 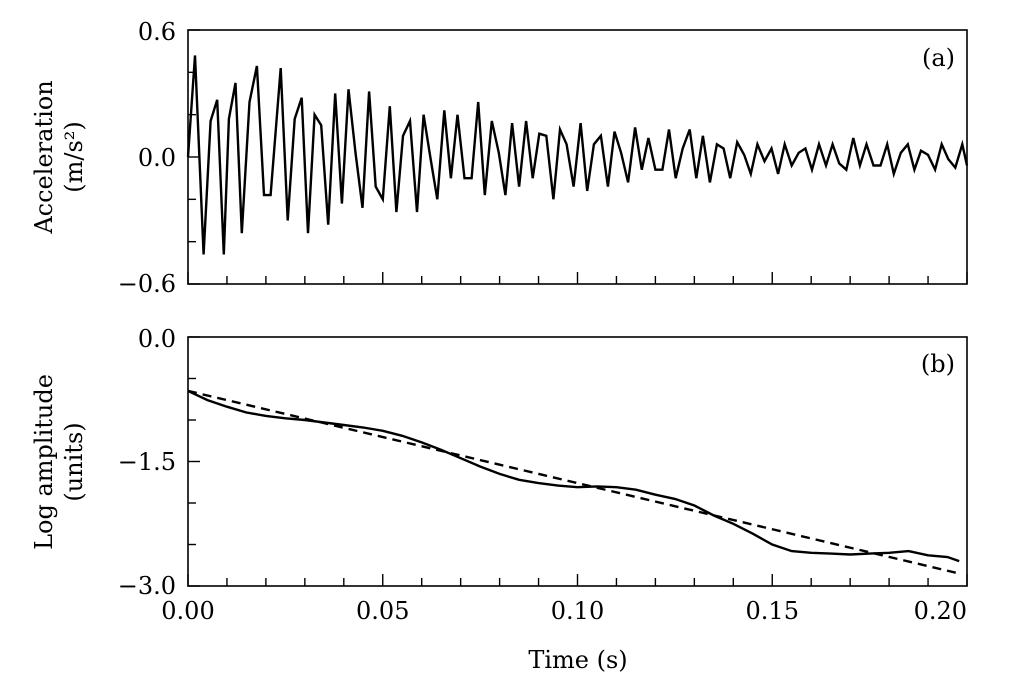 I want to click on x-tick-label: 0.10, so click(x=577, y=611).